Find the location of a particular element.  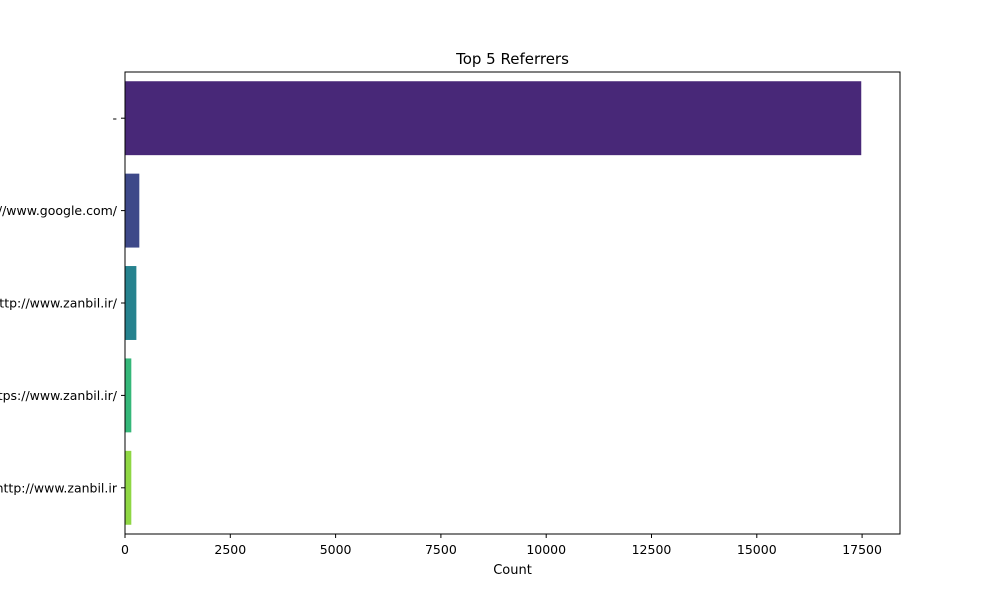

x-tick-label: 10000 is located at coordinates (546, 549).